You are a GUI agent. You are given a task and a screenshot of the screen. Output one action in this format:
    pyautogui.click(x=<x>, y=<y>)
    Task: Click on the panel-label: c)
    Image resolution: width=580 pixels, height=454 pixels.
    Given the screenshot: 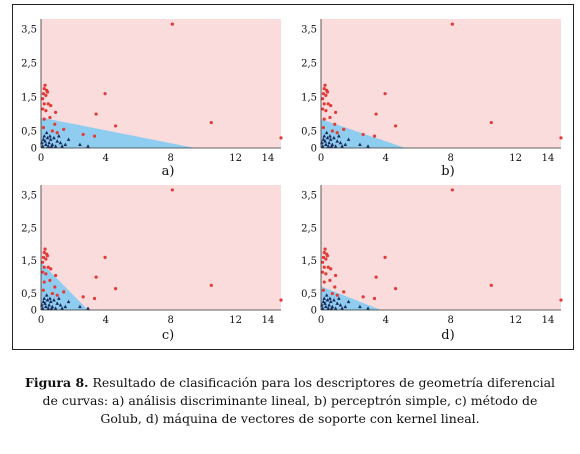 What is the action you would take?
    pyautogui.click(x=168, y=335)
    